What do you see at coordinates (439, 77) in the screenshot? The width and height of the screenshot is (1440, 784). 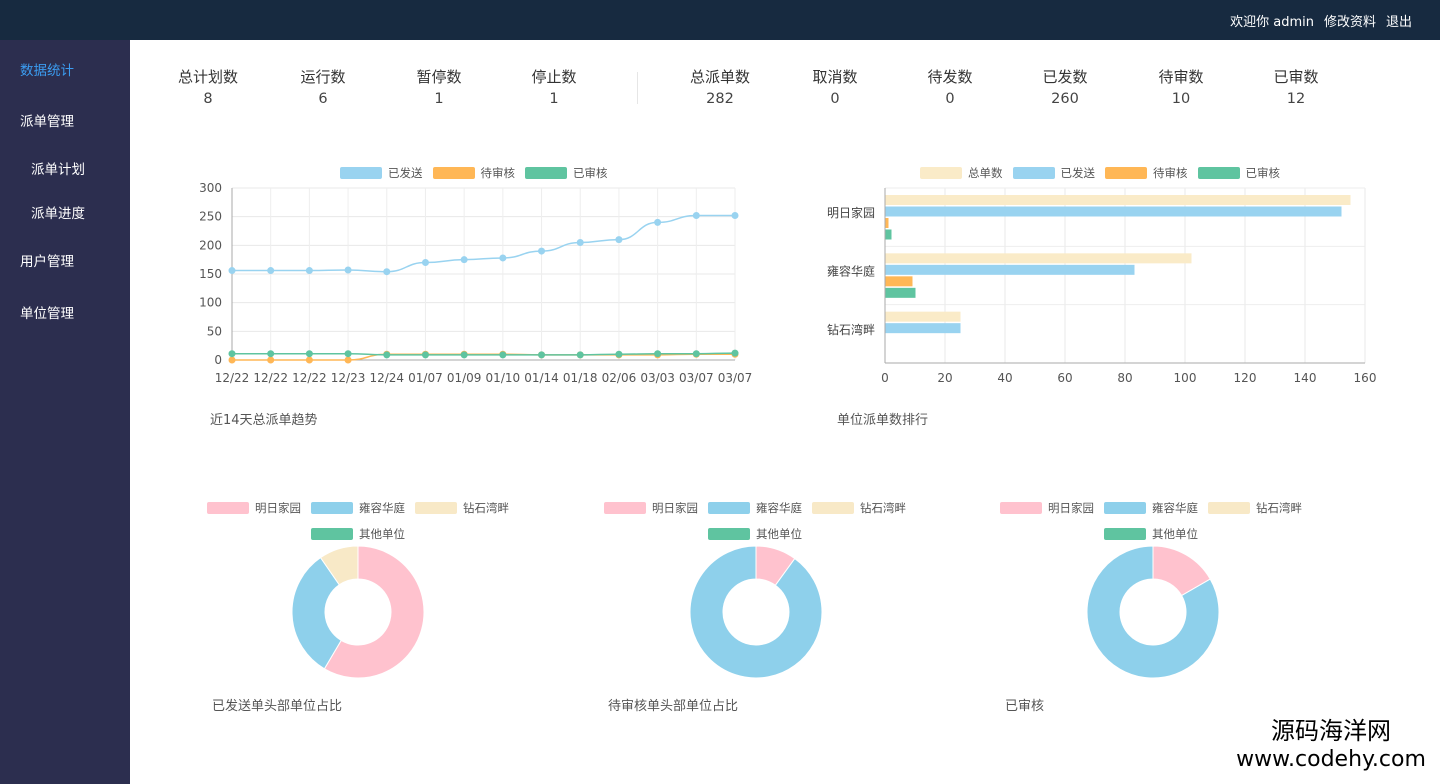 I see `stat-label: 暂停数` at bounding box center [439, 77].